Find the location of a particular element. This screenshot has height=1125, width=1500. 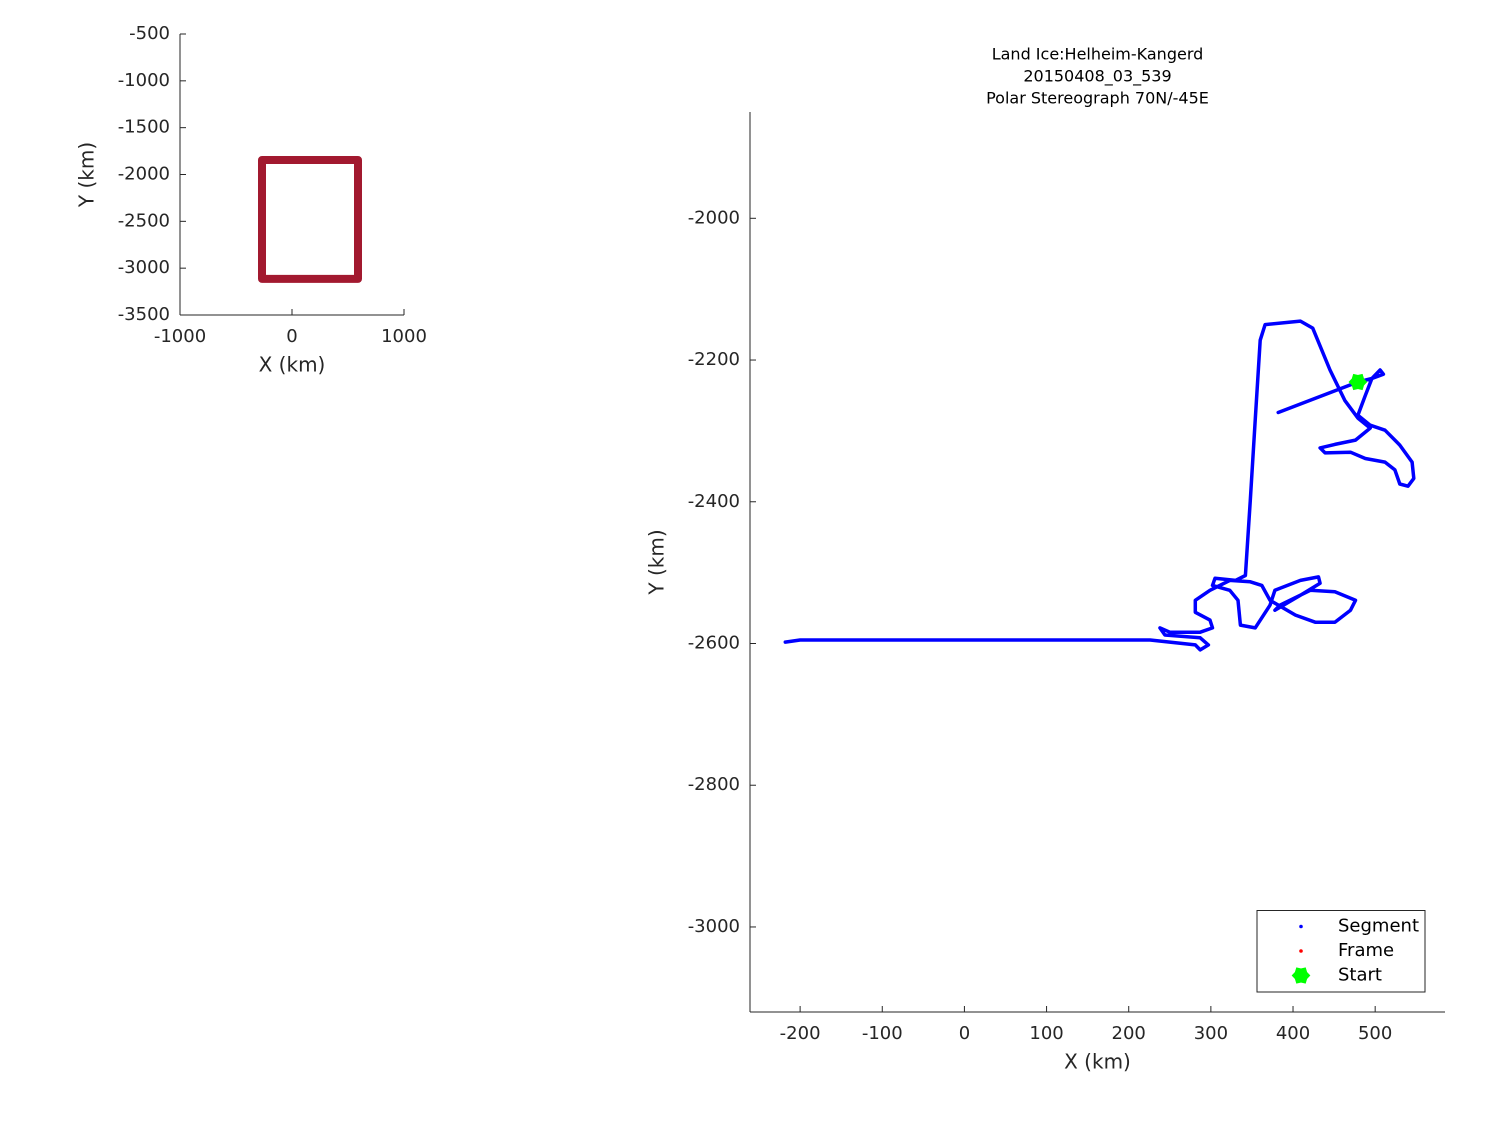

legend-label: Frame is located at coordinates (1366, 950).